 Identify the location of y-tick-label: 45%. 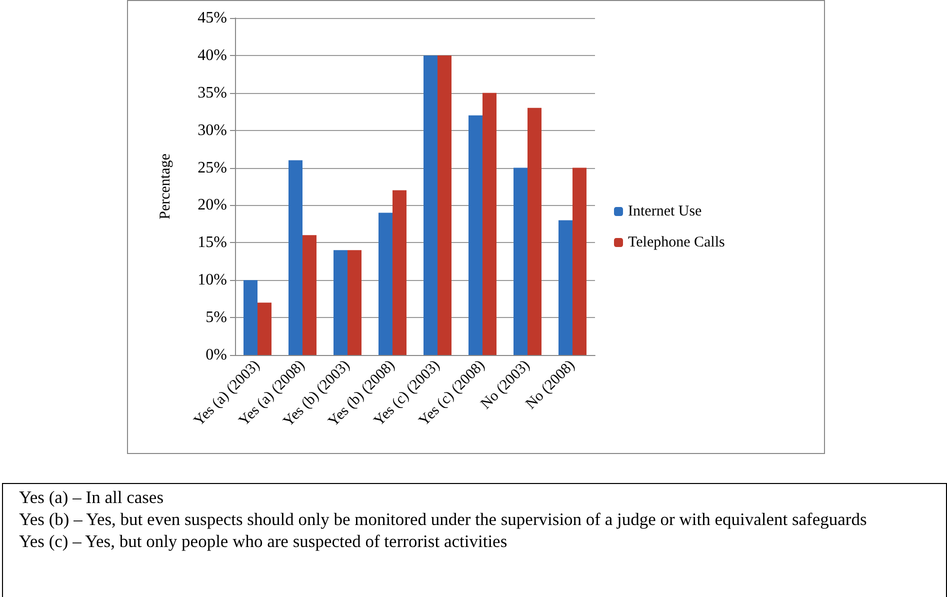
(212, 18).